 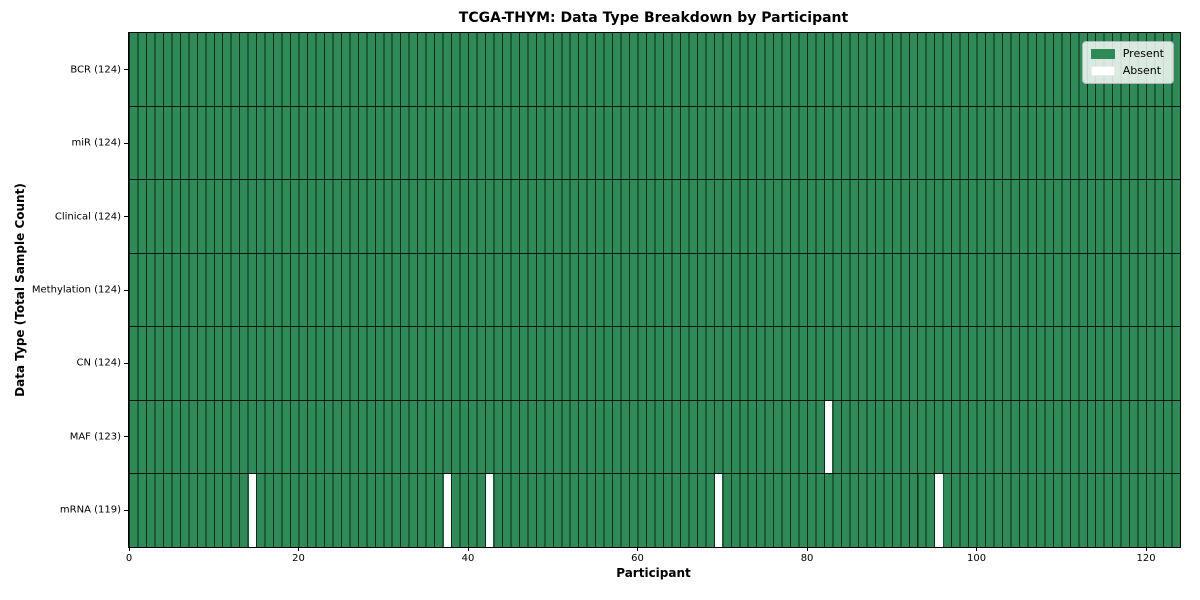 I want to click on x-tick-label: 80, so click(x=807, y=558).